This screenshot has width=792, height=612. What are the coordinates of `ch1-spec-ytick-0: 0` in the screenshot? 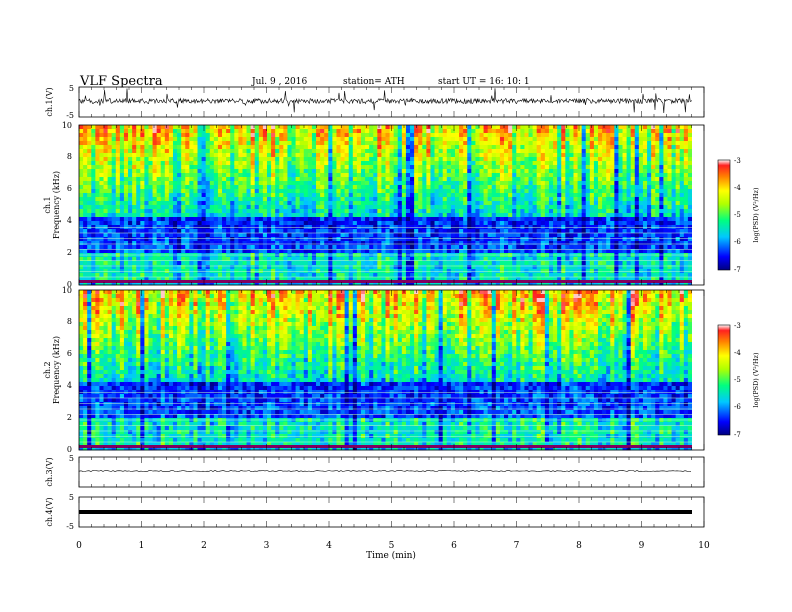 It's located at (69, 284).